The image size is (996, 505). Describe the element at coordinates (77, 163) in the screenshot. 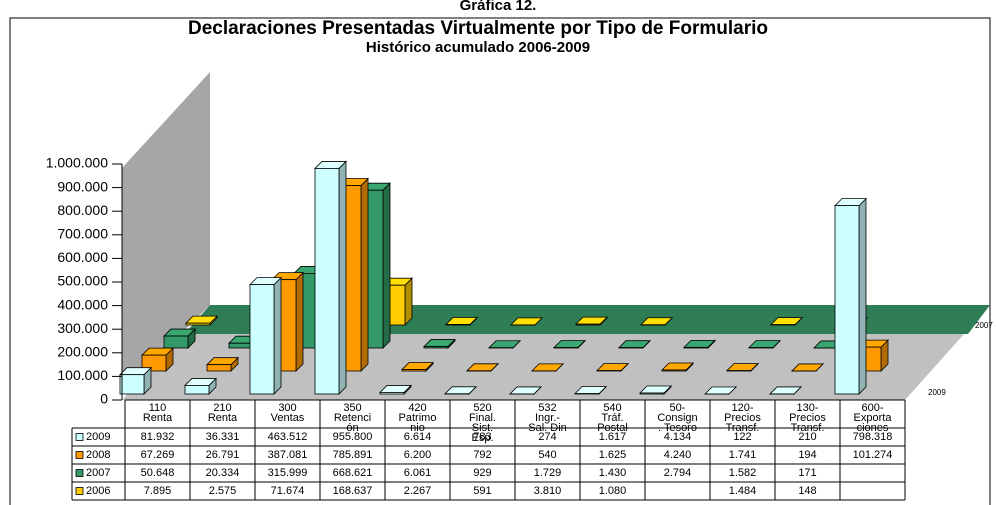

I see `y-tick-label: 1.000.000` at that location.